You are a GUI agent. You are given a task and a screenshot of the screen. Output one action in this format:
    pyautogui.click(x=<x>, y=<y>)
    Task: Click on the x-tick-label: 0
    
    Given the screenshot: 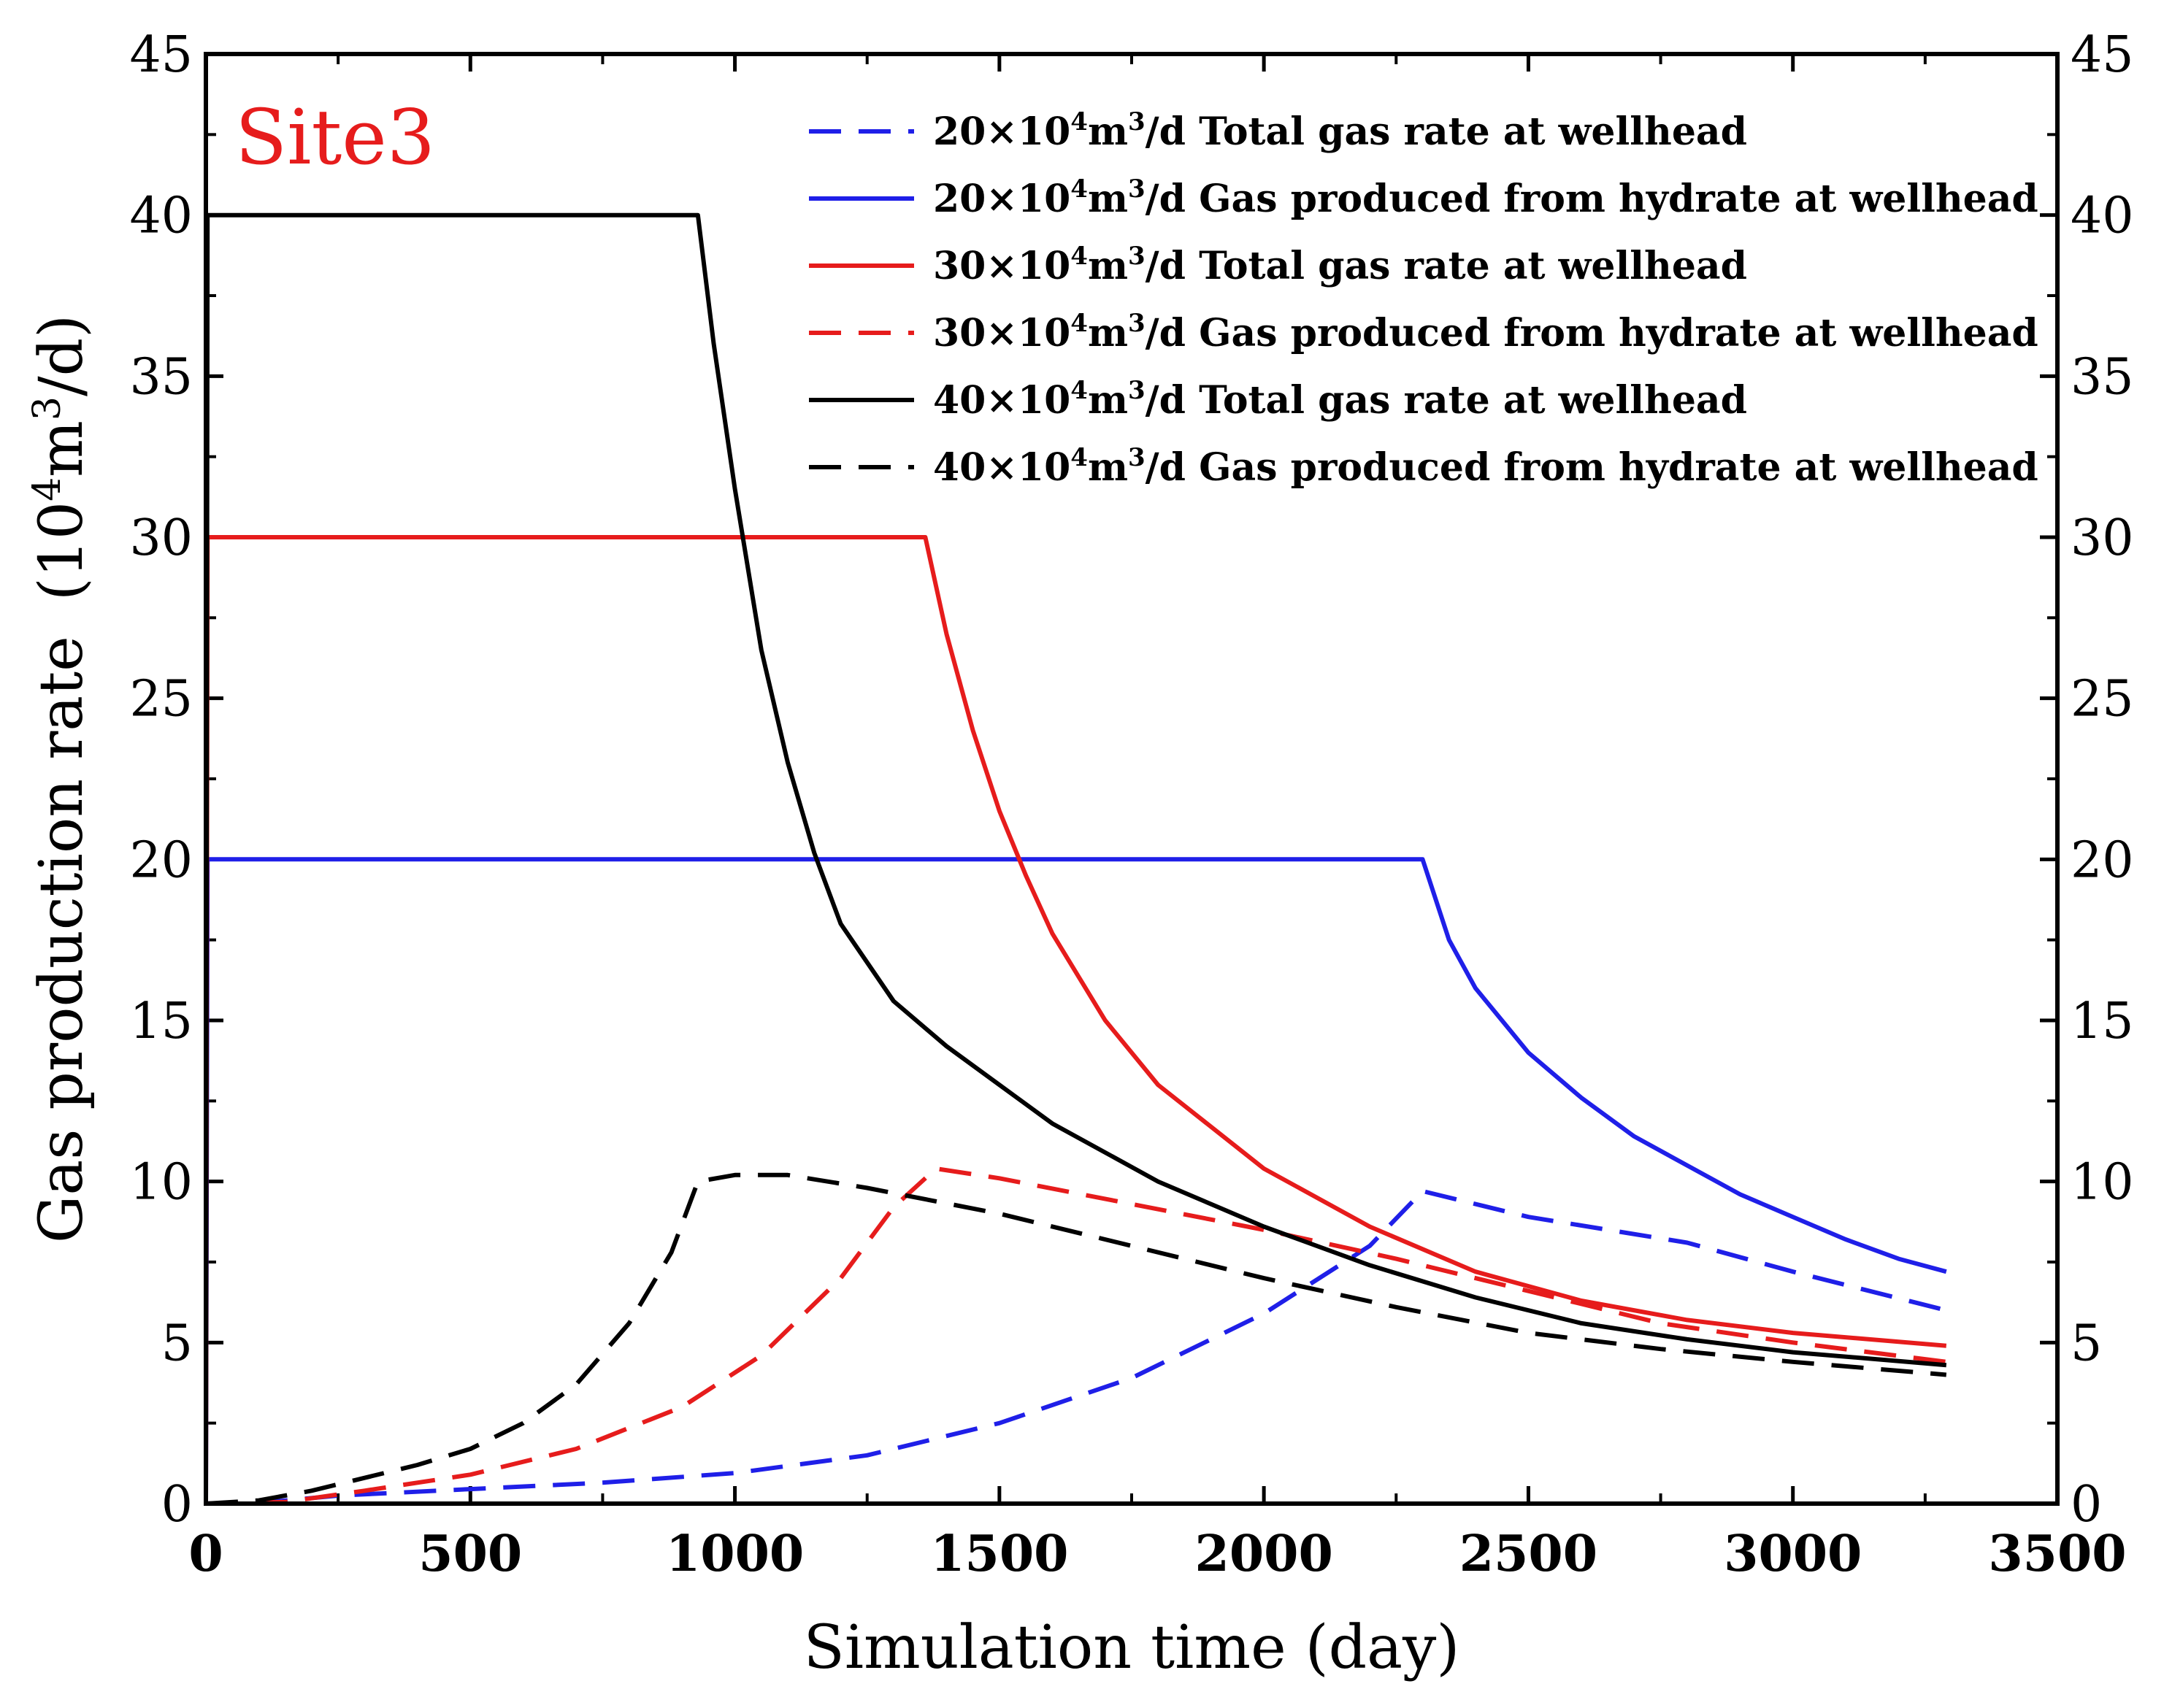 What is the action you would take?
    pyautogui.click(x=205, y=1554)
    